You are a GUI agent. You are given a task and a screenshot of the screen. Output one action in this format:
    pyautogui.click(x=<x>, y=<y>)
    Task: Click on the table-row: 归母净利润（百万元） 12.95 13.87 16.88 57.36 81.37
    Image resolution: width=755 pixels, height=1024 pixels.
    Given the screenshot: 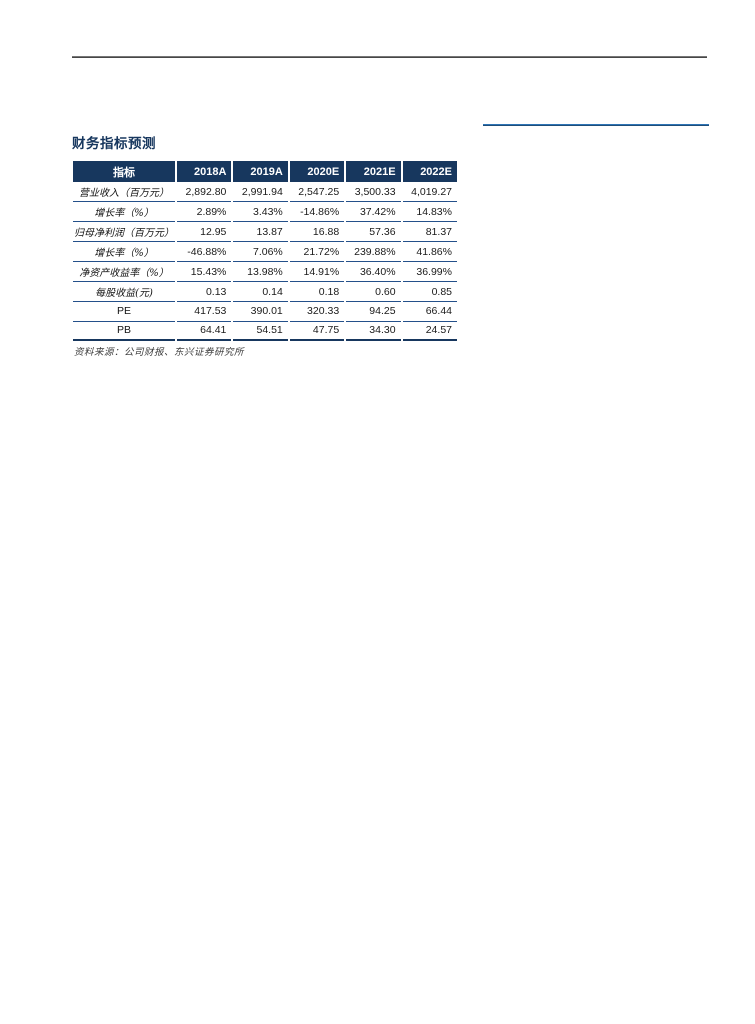 What is the action you would take?
    pyautogui.click(x=265, y=232)
    